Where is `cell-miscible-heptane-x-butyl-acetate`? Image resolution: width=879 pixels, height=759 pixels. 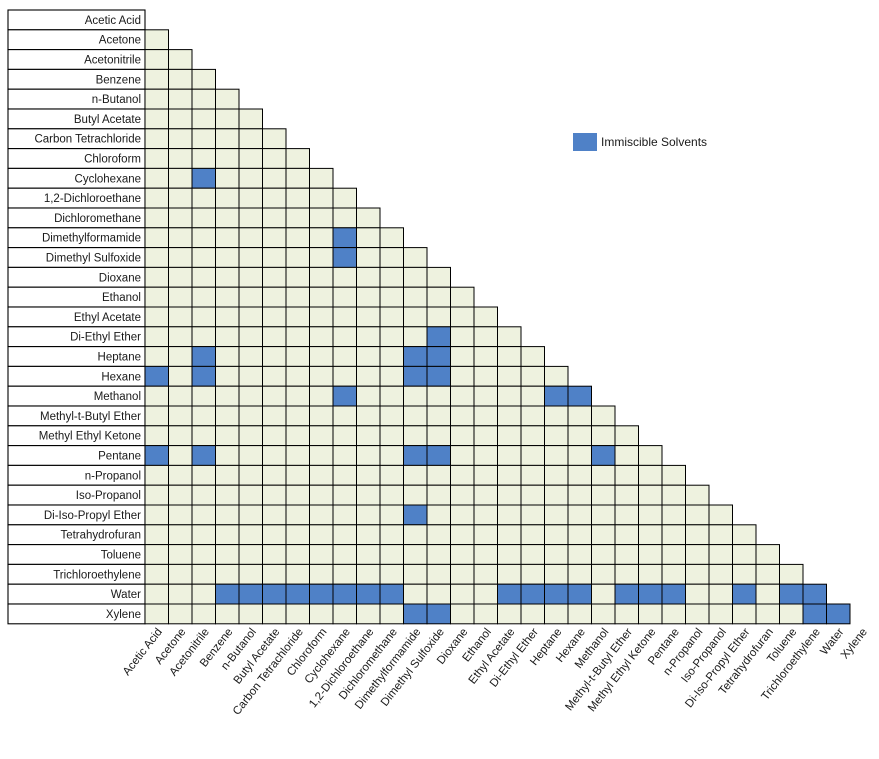 cell-miscible-heptane-x-butyl-acetate is located at coordinates (274, 356).